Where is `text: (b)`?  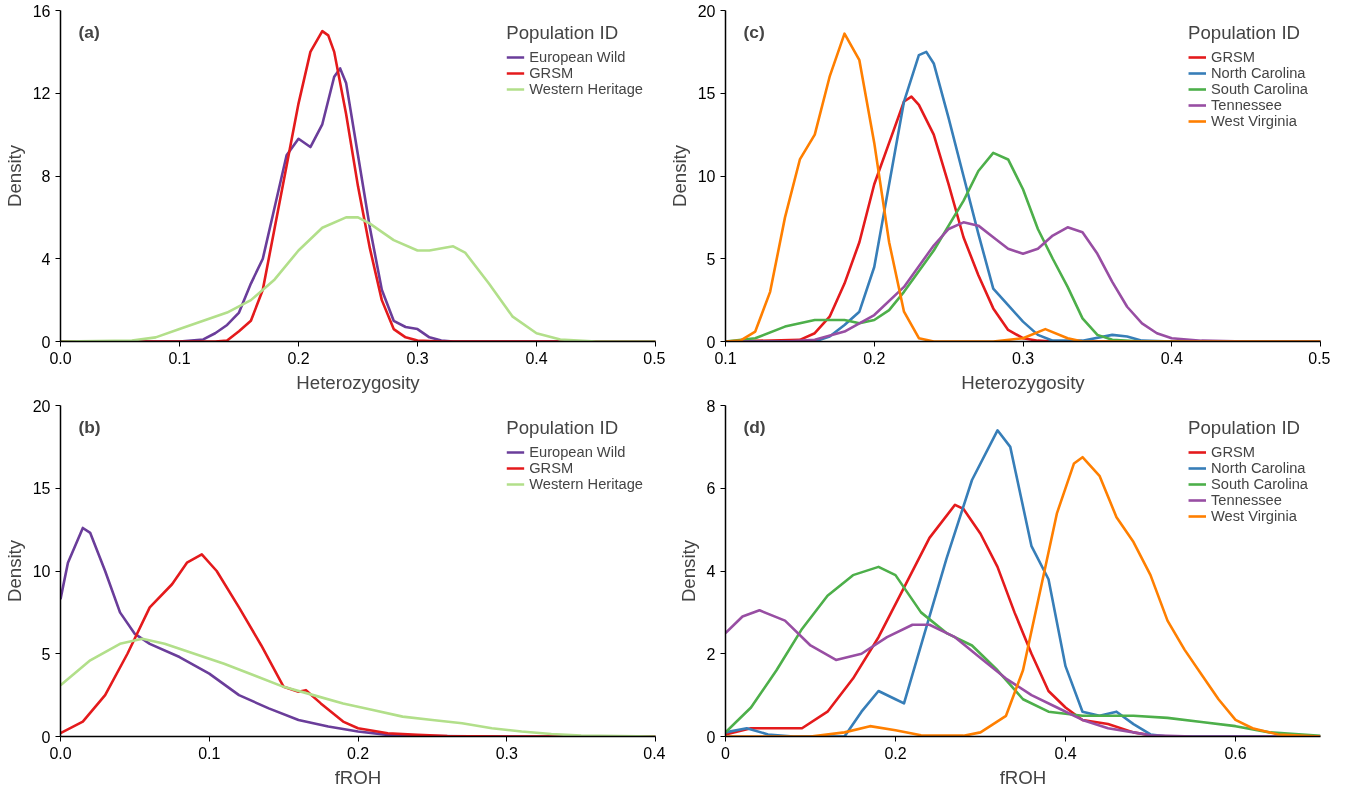
text: (b) is located at coordinates (89, 426).